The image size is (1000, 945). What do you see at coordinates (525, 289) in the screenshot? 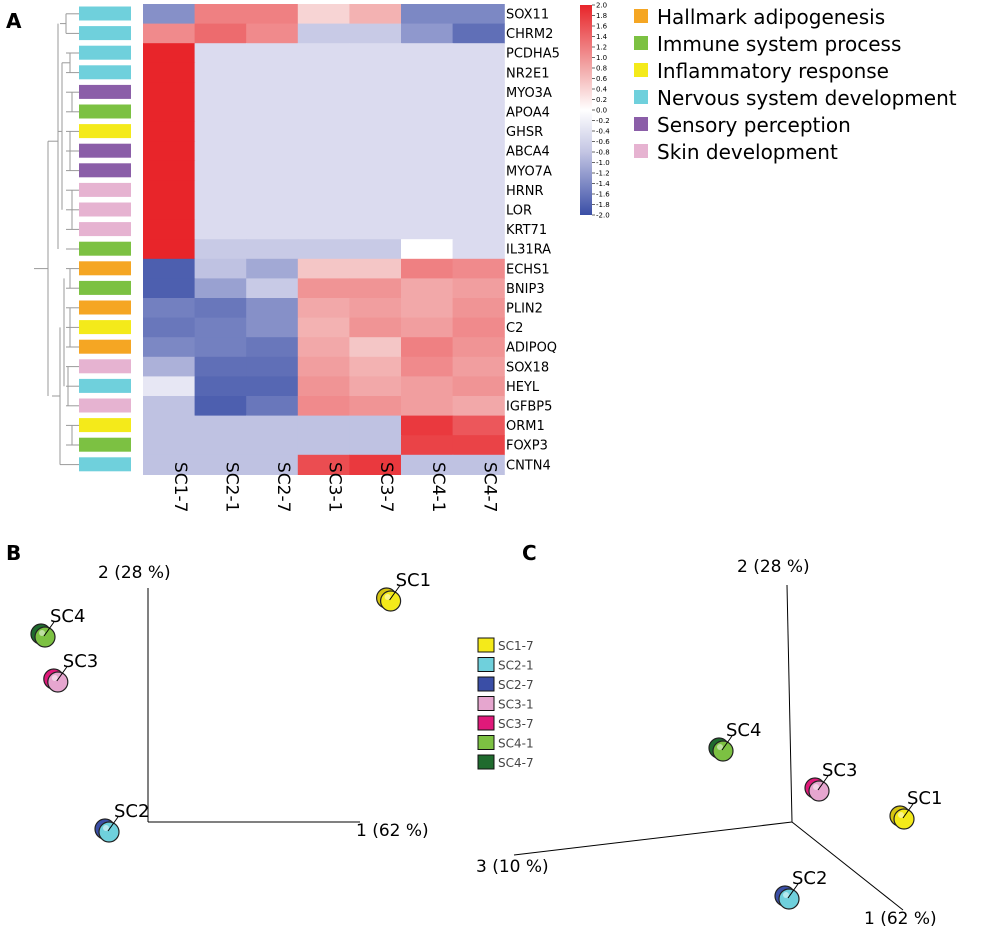
I see `gene-label: BNIP3` at bounding box center [525, 289].